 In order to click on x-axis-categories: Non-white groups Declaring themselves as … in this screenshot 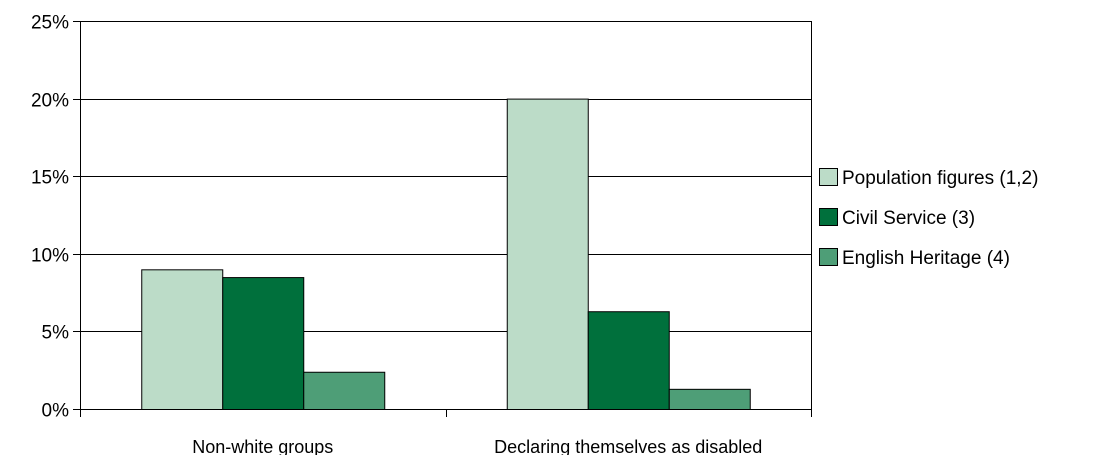, I will do `click(477, 446)`.